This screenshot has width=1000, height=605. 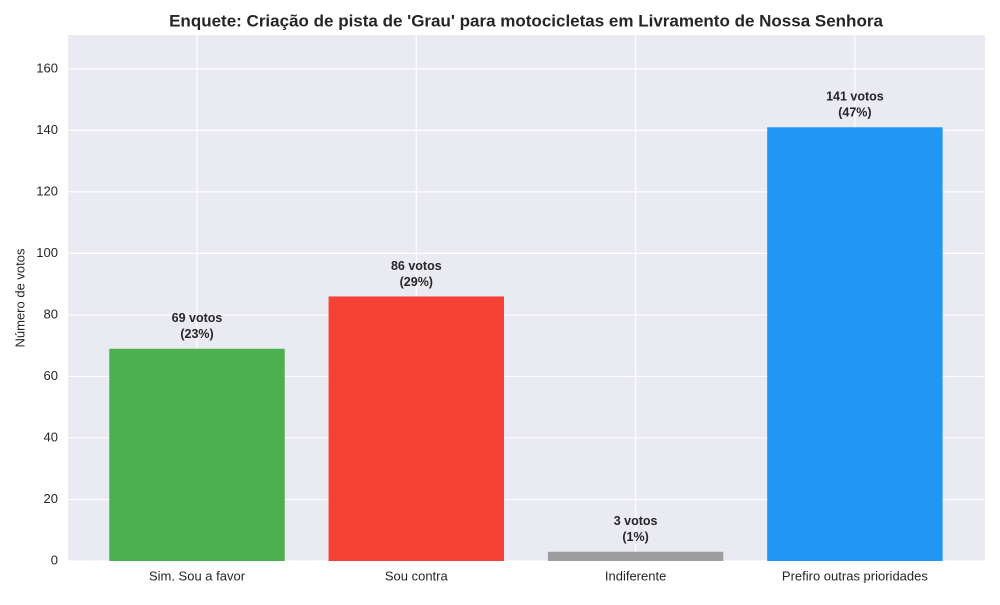 What do you see at coordinates (417, 575) in the screenshot?
I see `x-tick-label: Sou contra` at bounding box center [417, 575].